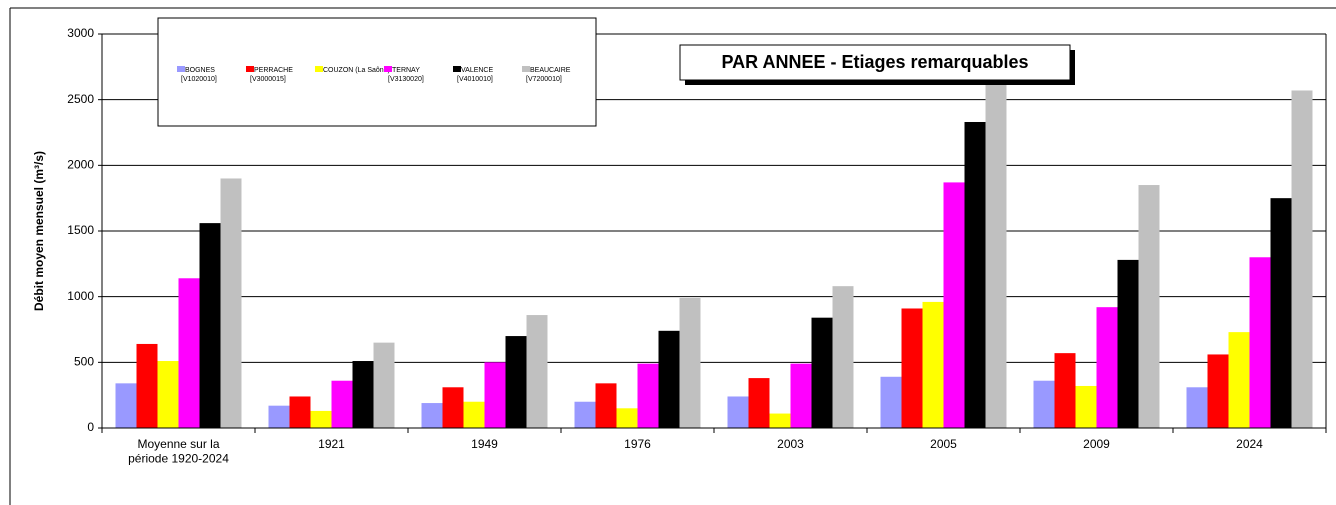 This screenshot has width=1336, height=505. Describe the element at coordinates (80, 230) in the screenshot. I see `y-tick-label: 1500` at that location.